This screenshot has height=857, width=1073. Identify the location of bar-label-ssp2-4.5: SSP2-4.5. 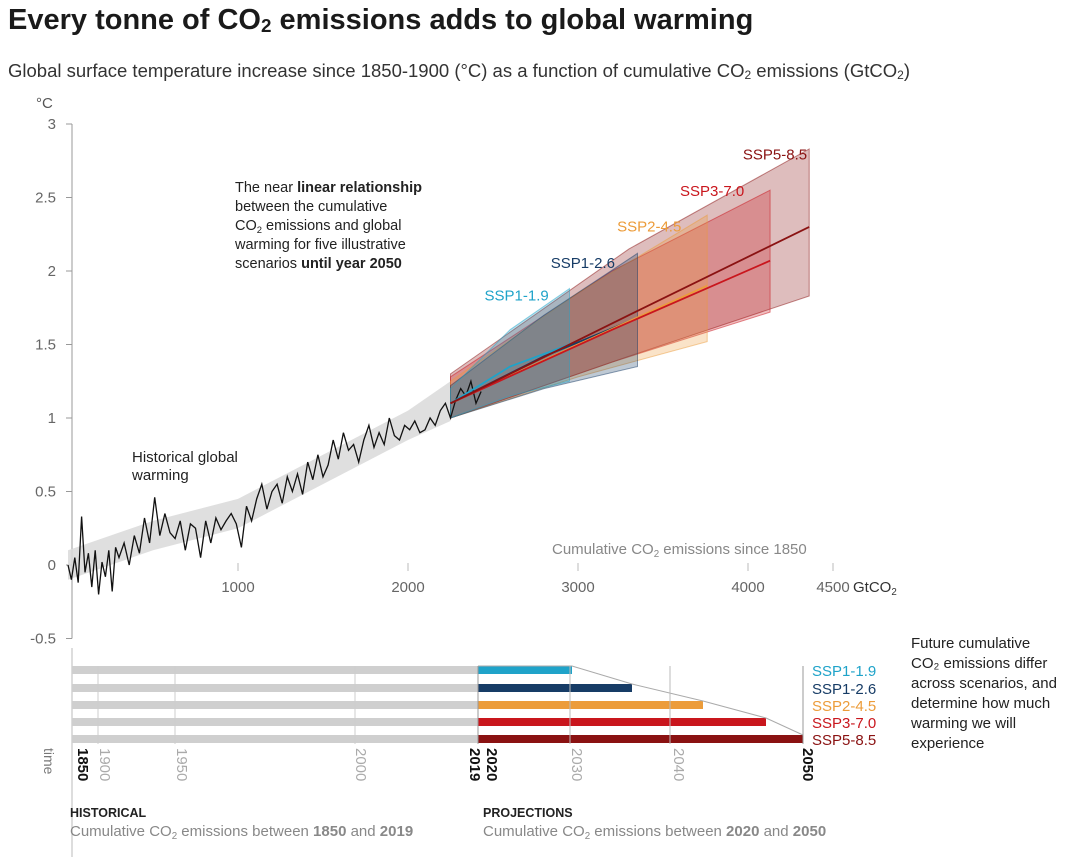
(844, 706).